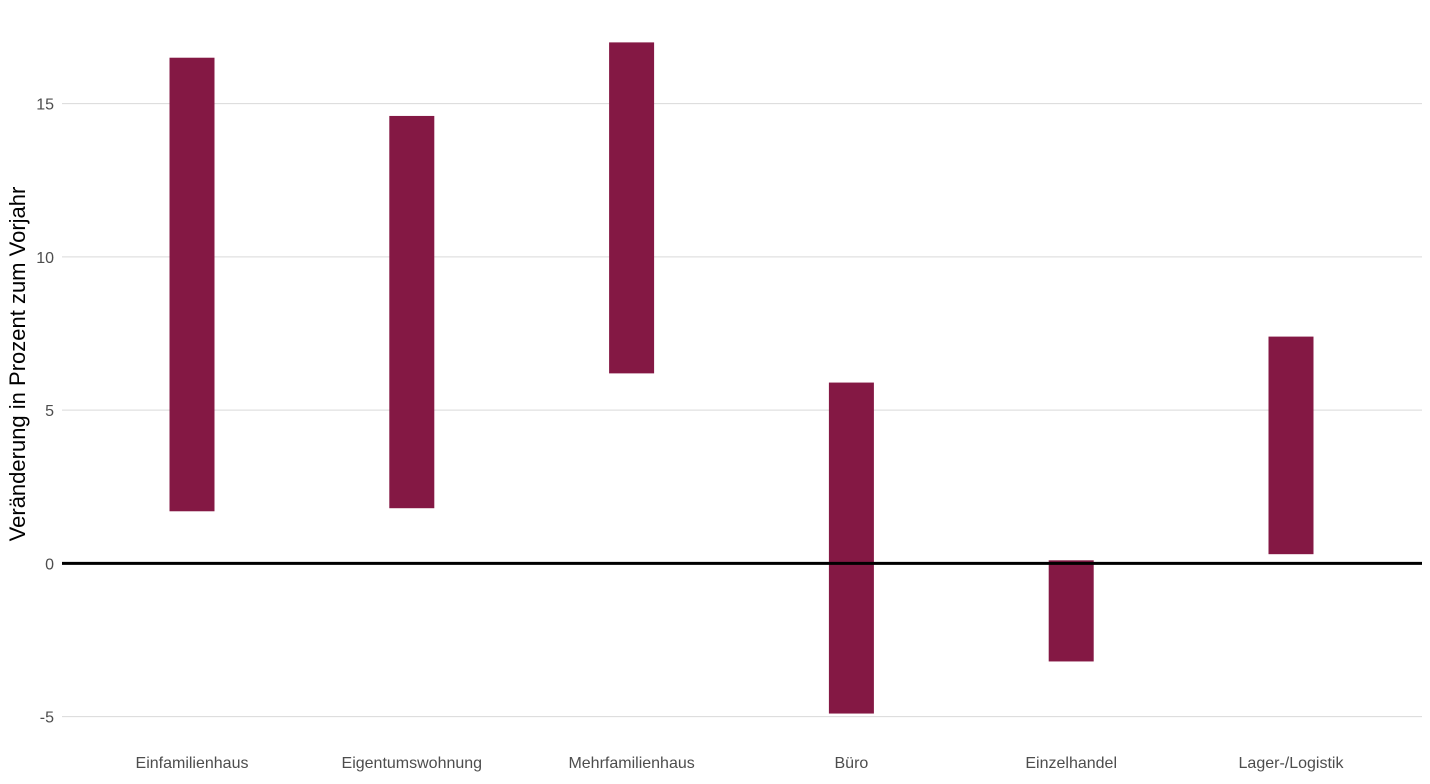  Describe the element at coordinates (851, 548) in the screenshot. I see `range-bar-b-ro` at that location.